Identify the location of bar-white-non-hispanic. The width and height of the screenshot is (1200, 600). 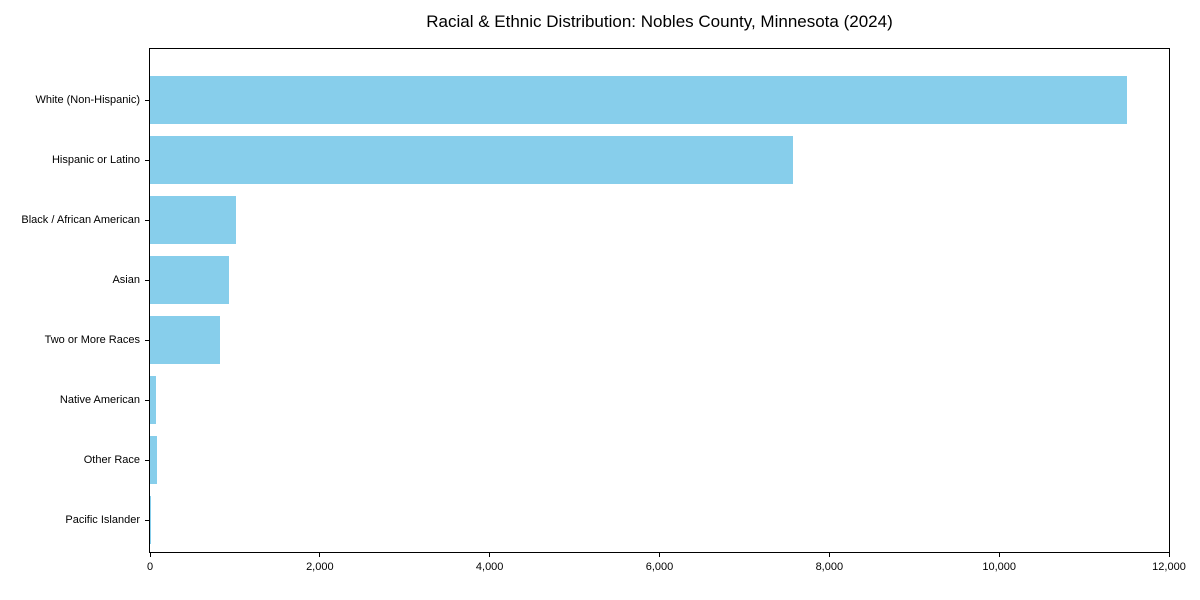
(638, 100).